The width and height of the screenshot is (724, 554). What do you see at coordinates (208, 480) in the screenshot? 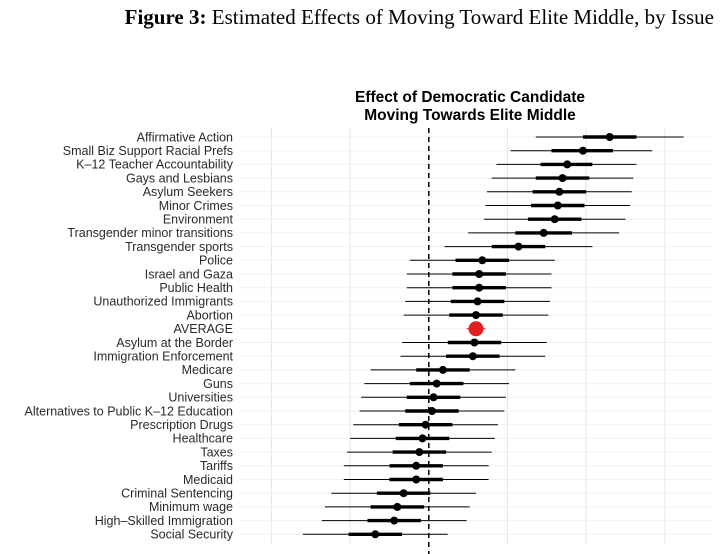
I see `issue-label: Medicaid` at bounding box center [208, 480].